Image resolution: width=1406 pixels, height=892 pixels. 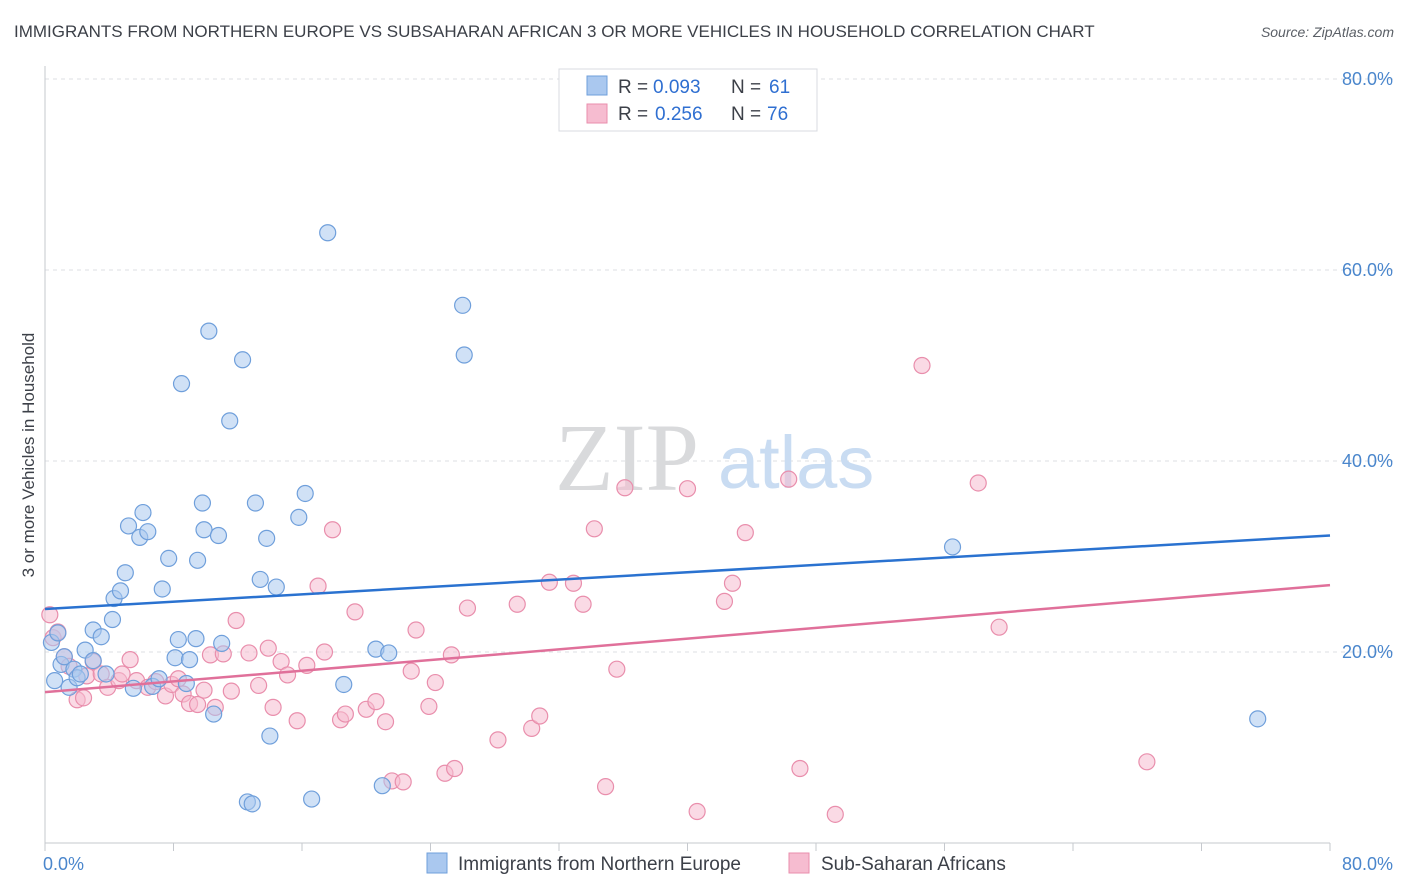 I want to click on legend-n-label-pink: N =, so click(x=746, y=114).